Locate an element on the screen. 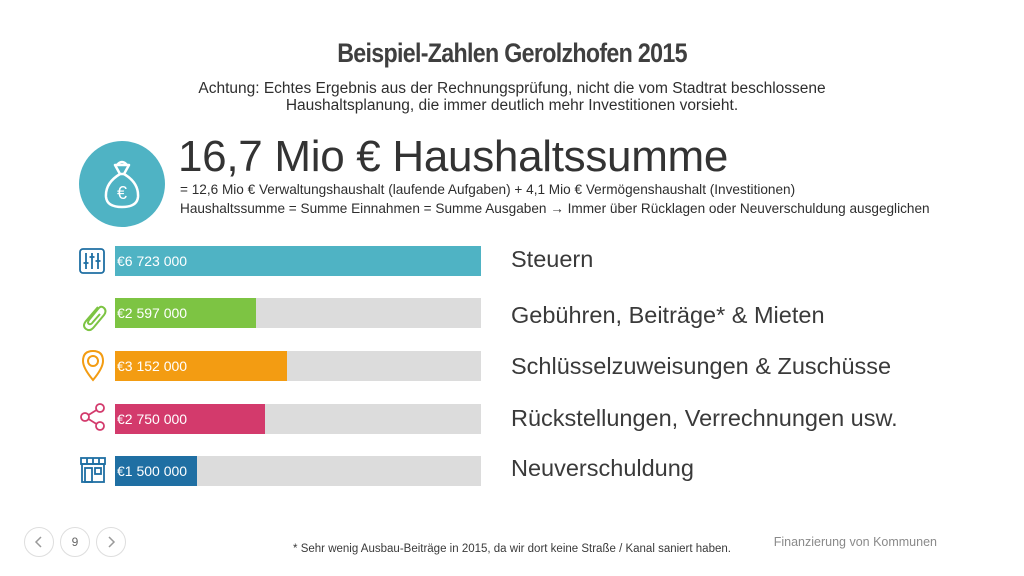 This screenshot has width=1024, height=576. bar-track-gebuehren: €2 597 000 is located at coordinates (298, 313).